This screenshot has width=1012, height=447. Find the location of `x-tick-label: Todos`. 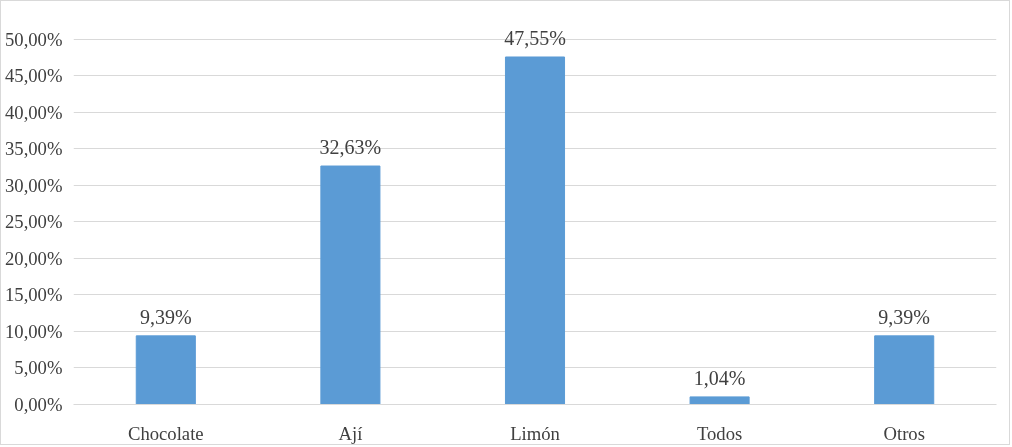

x-tick-label: Todos is located at coordinates (719, 433).